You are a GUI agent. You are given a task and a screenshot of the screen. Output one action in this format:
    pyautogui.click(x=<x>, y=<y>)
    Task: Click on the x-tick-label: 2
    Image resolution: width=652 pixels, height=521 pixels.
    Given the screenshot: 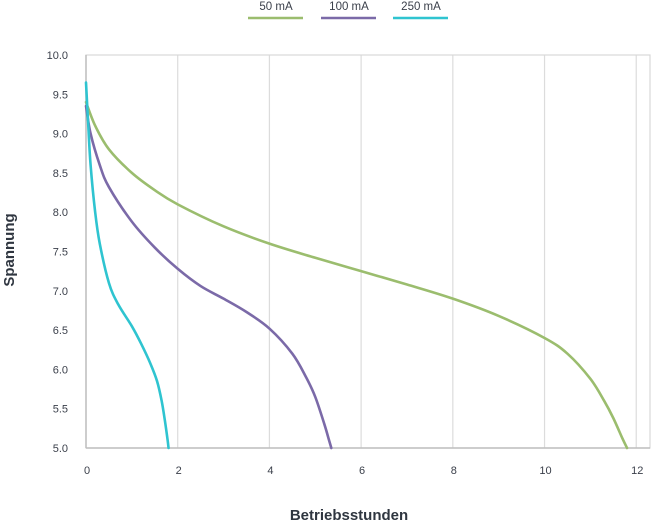 What is the action you would take?
    pyautogui.click(x=179, y=471)
    